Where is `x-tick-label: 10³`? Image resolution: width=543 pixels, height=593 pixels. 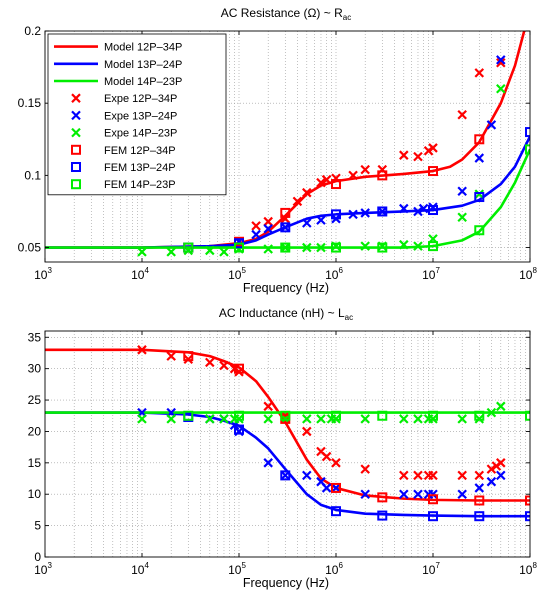
x-tick-label: 10³ is located at coordinates (43, 274).